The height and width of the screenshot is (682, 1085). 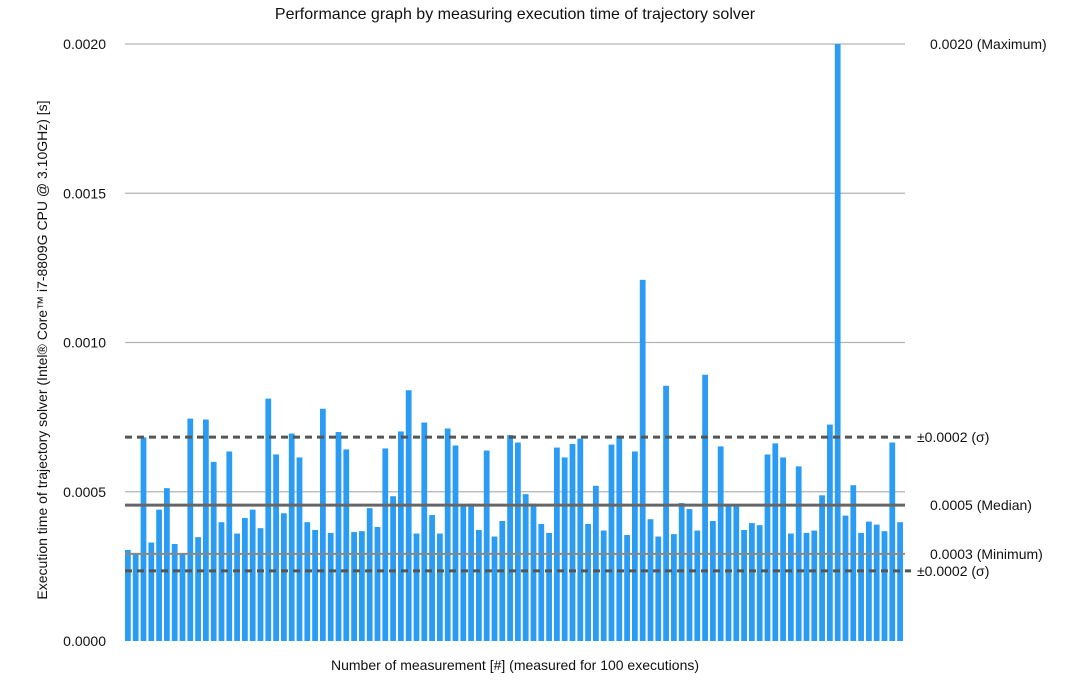 I want to click on y-tick-label: 0.0010, so click(x=84, y=343).